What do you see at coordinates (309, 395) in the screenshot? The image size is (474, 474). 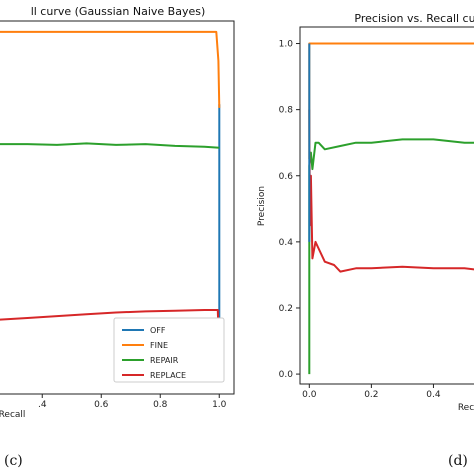 I see `x-tick-label: 0.0` at bounding box center [309, 395].